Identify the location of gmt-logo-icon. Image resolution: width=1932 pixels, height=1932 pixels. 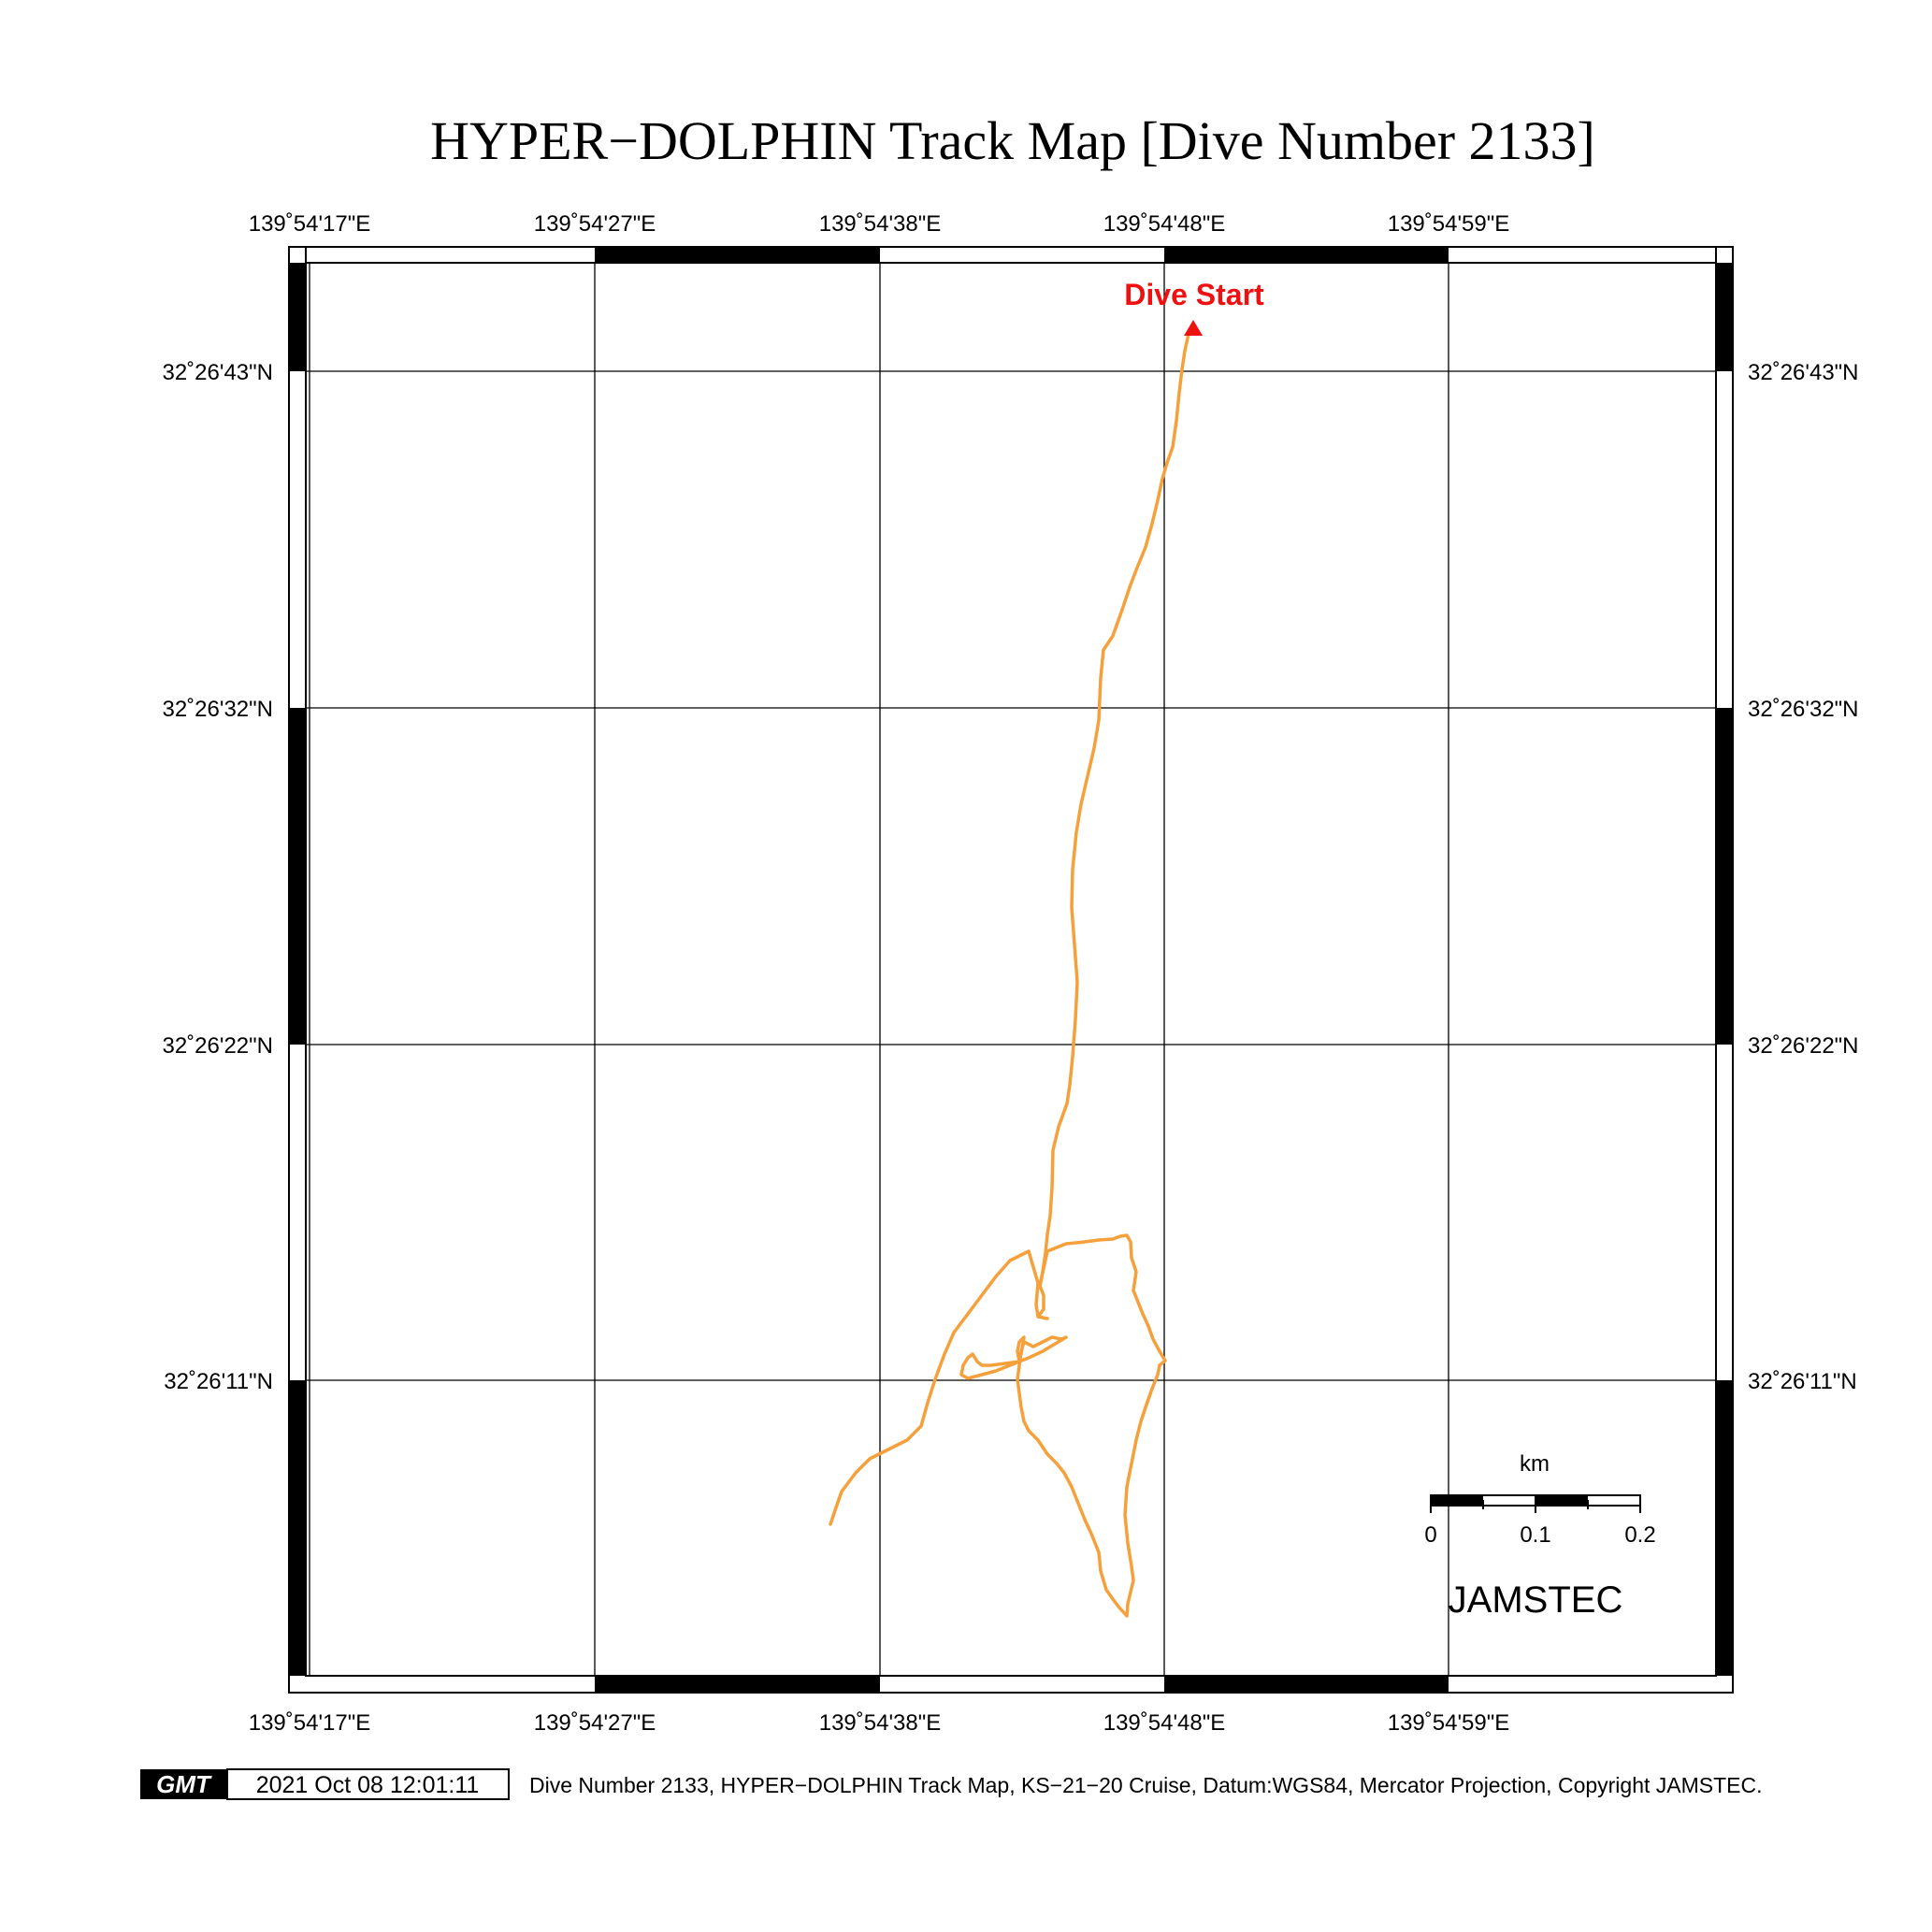
(183, 1784).